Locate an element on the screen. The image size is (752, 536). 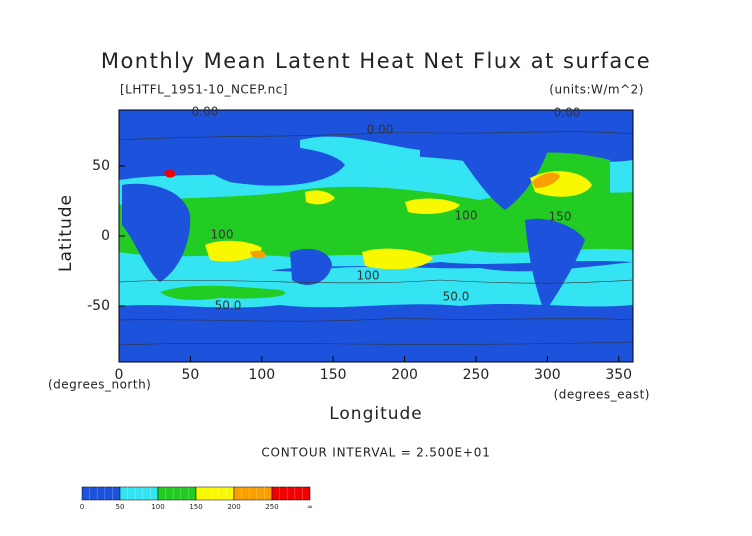
colorbar-label: 0 is located at coordinates (82, 507).